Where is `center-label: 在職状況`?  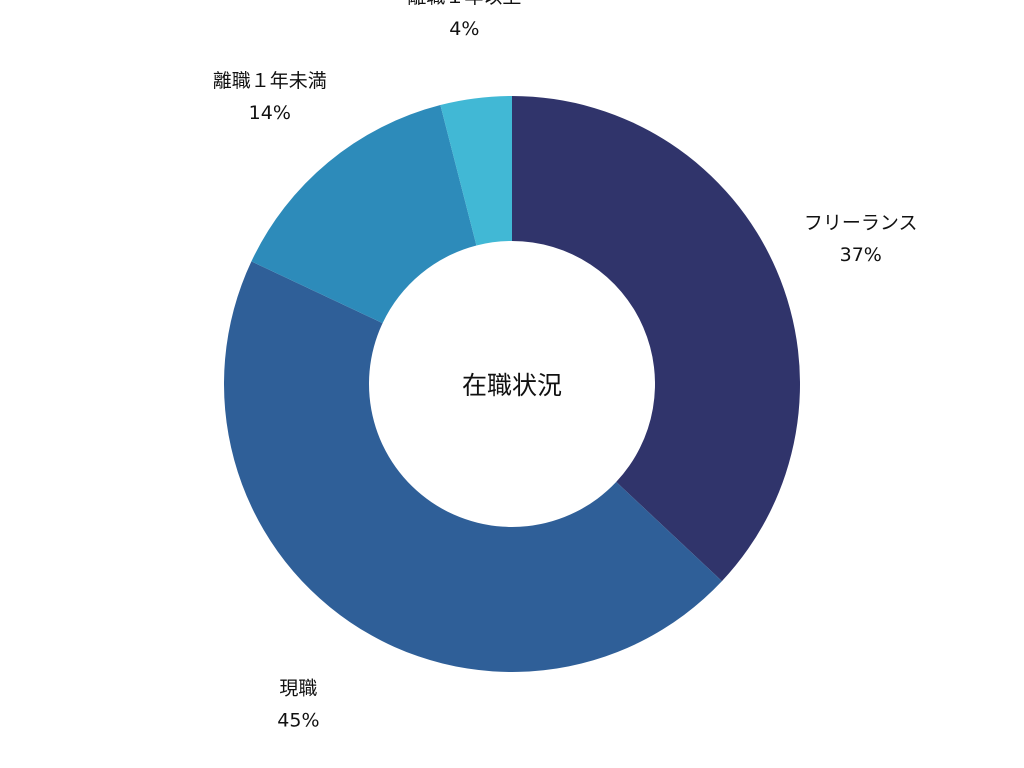 center-label: 在職状況 is located at coordinates (512, 385).